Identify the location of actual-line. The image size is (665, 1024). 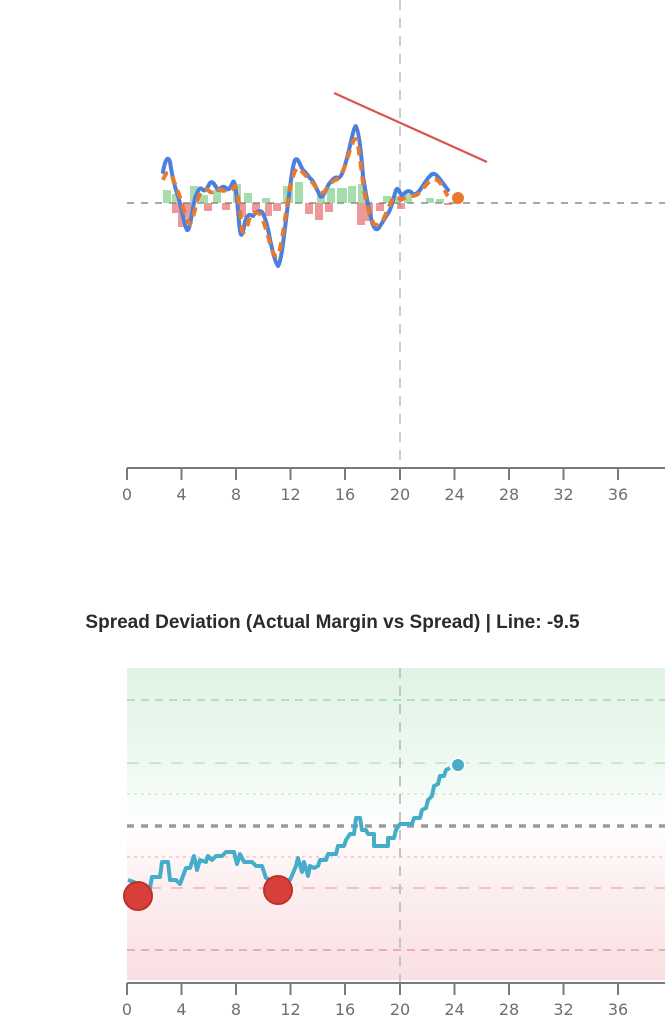
(305, 196).